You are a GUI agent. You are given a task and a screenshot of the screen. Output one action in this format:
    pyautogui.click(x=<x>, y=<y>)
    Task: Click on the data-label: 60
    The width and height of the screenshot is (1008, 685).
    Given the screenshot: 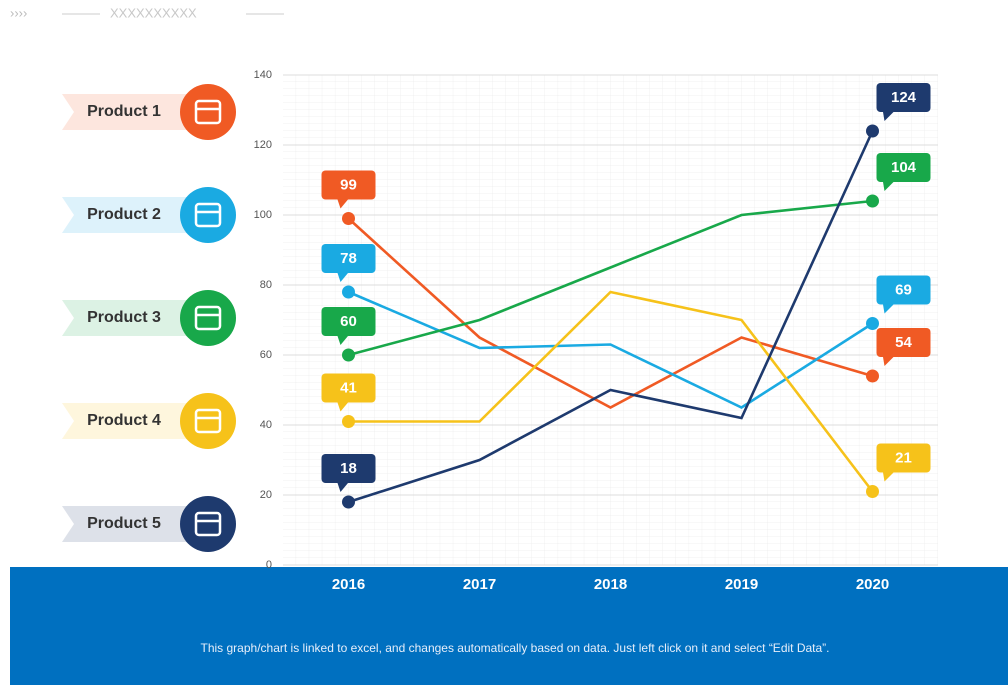 What is the action you would take?
    pyautogui.click(x=348, y=321)
    